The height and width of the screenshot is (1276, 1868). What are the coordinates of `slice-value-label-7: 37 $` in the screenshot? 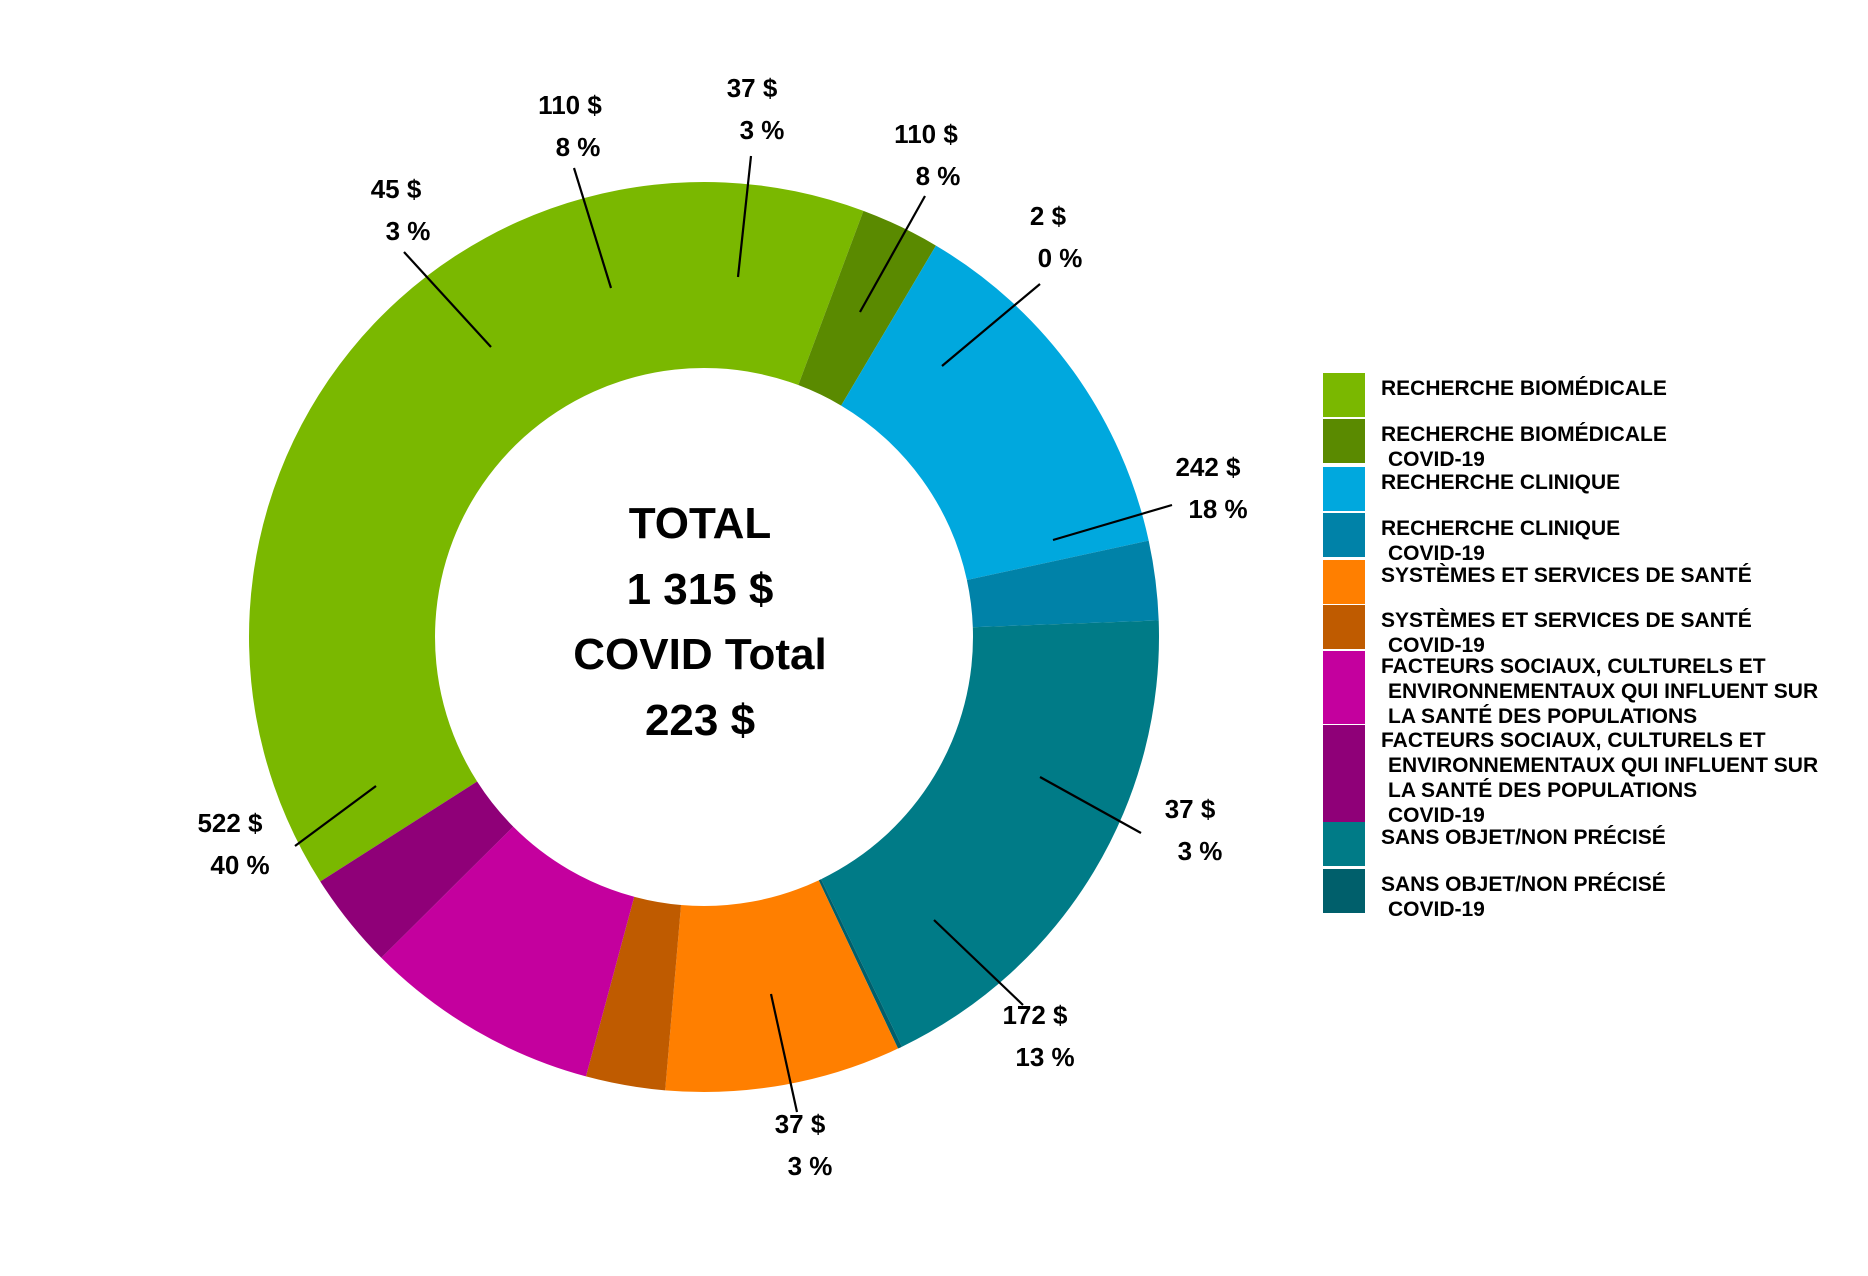 It's located at (752, 88).